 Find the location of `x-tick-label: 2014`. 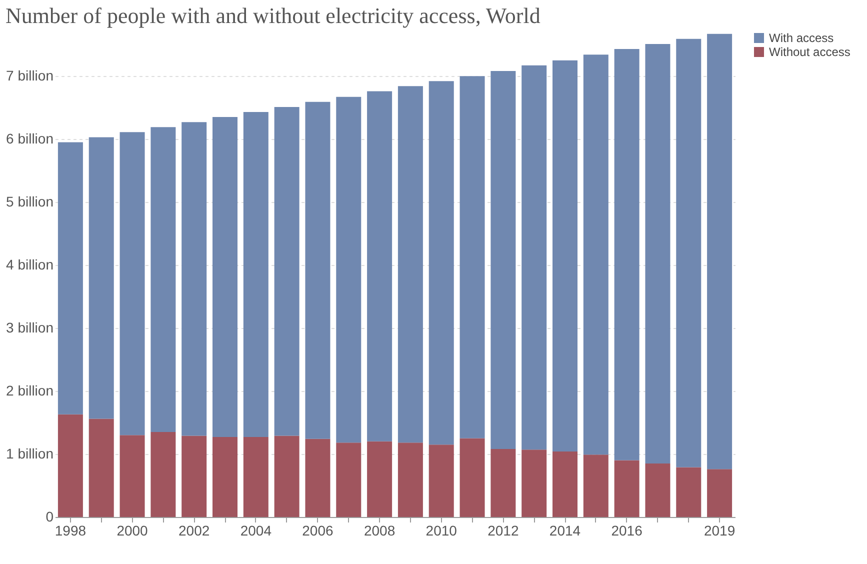

x-tick-label: 2014 is located at coordinates (565, 530).